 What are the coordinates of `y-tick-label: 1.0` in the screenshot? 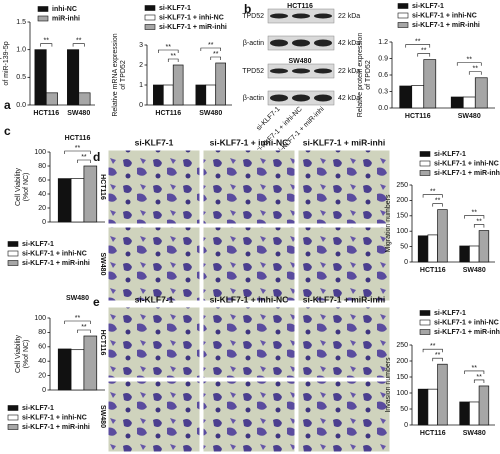 It's located at (21, 50).